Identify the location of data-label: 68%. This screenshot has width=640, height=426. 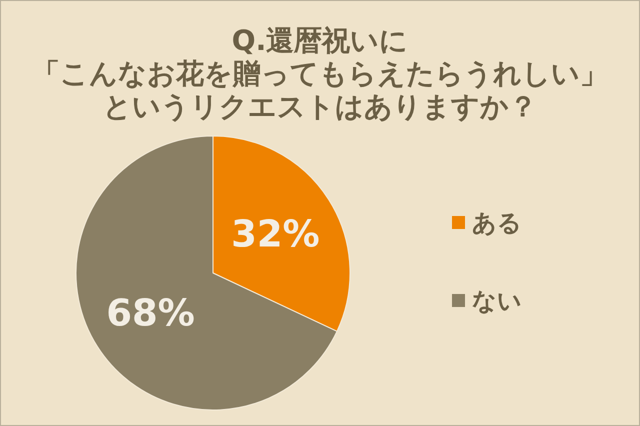
(150, 313).